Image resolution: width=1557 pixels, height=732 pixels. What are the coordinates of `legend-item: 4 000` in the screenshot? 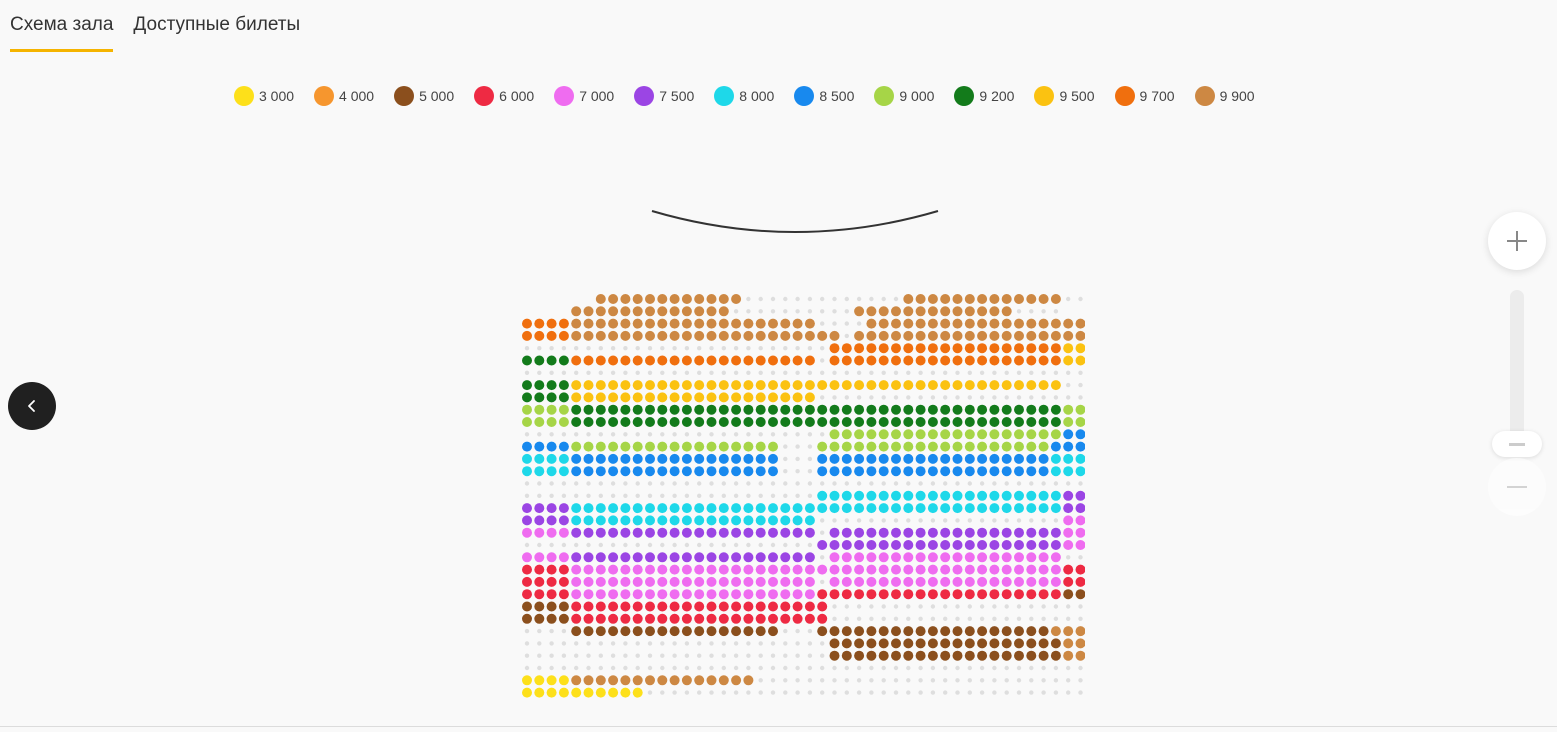 It's located at (344, 96).